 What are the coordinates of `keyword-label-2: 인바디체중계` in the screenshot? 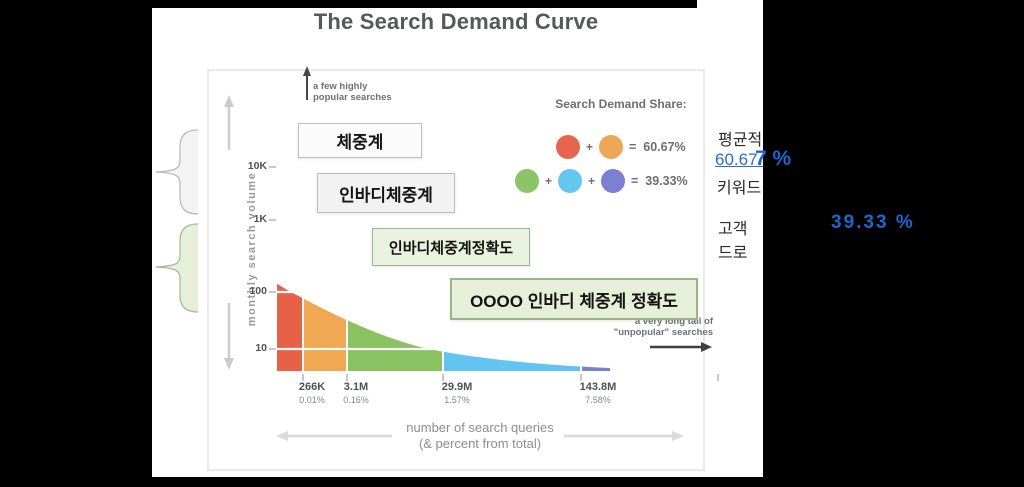 It's located at (386, 193).